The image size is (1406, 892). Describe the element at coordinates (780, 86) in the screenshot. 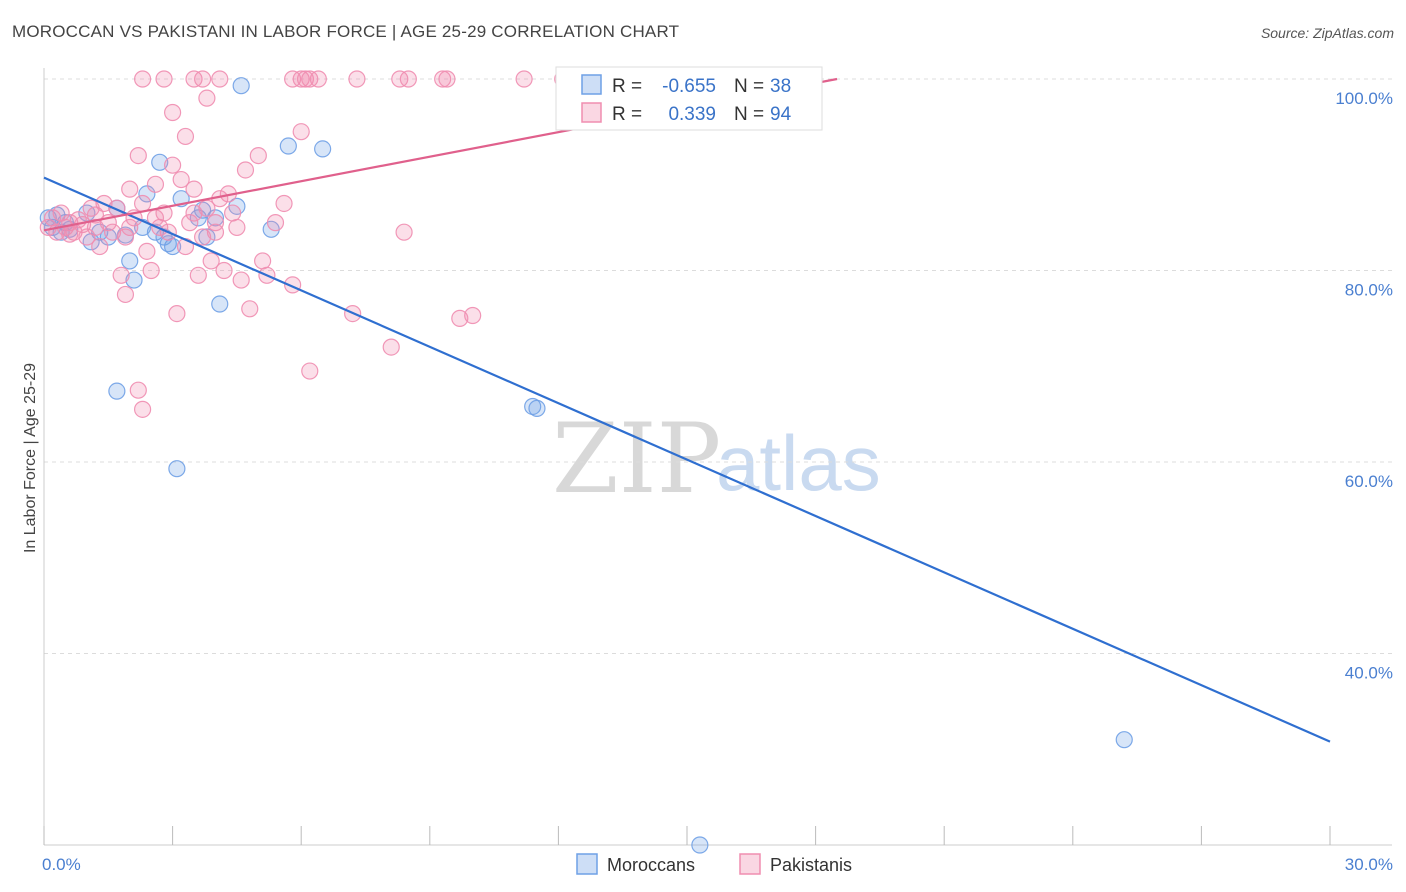

I see `stats-n-value-moroccans: 38` at that location.